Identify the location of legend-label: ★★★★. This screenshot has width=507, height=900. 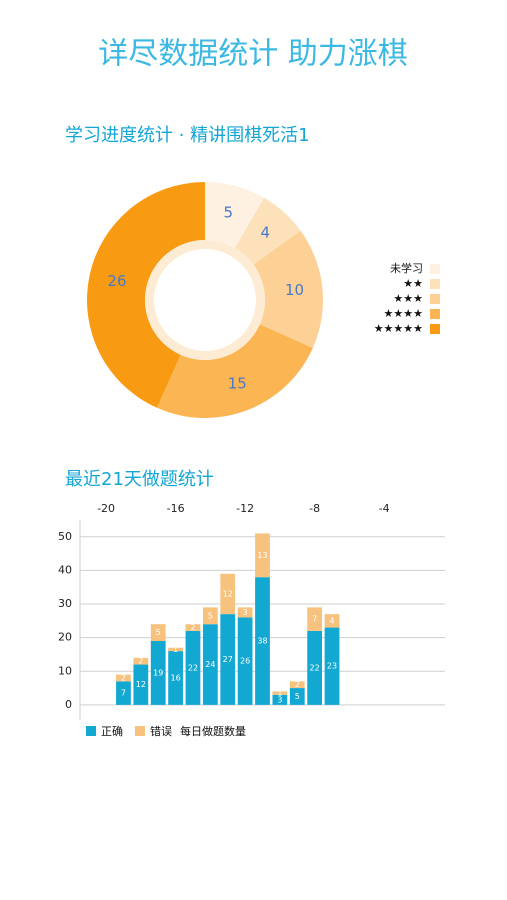
(404, 313).